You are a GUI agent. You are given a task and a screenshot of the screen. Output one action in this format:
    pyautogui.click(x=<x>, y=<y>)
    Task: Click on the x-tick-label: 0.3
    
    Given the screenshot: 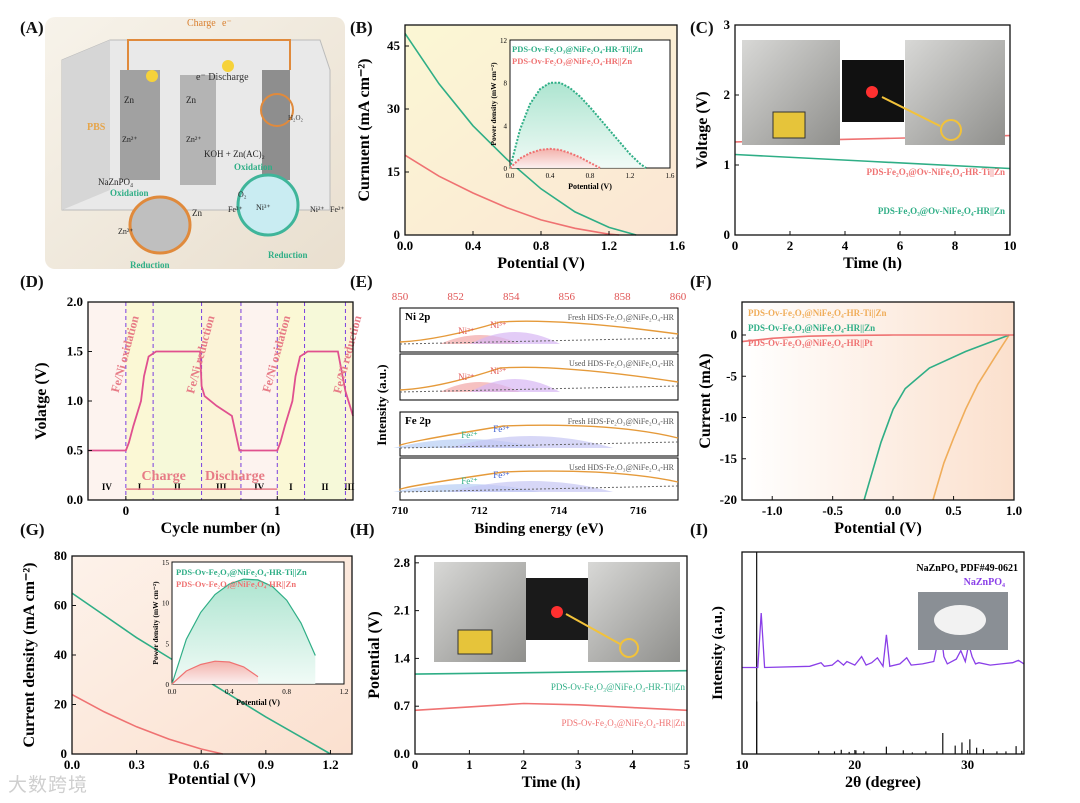 What is the action you would take?
    pyautogui.click(x=136, y=764)
    